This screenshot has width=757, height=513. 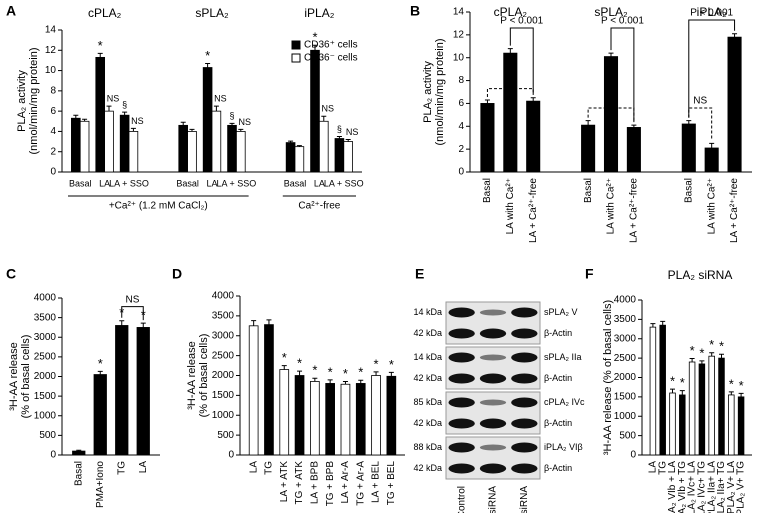 I want to click on y-axis-label: ³H-AA release, so click(x=192, y=375).